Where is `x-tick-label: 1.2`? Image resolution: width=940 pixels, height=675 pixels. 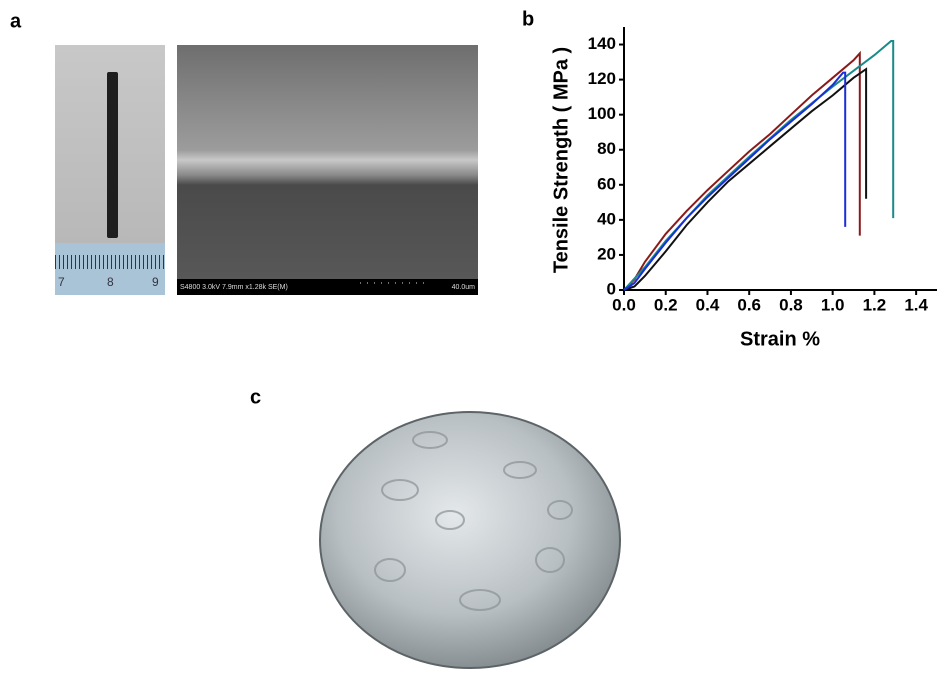 x-tick-label: 1.2 is located at coordinates (875, 304).